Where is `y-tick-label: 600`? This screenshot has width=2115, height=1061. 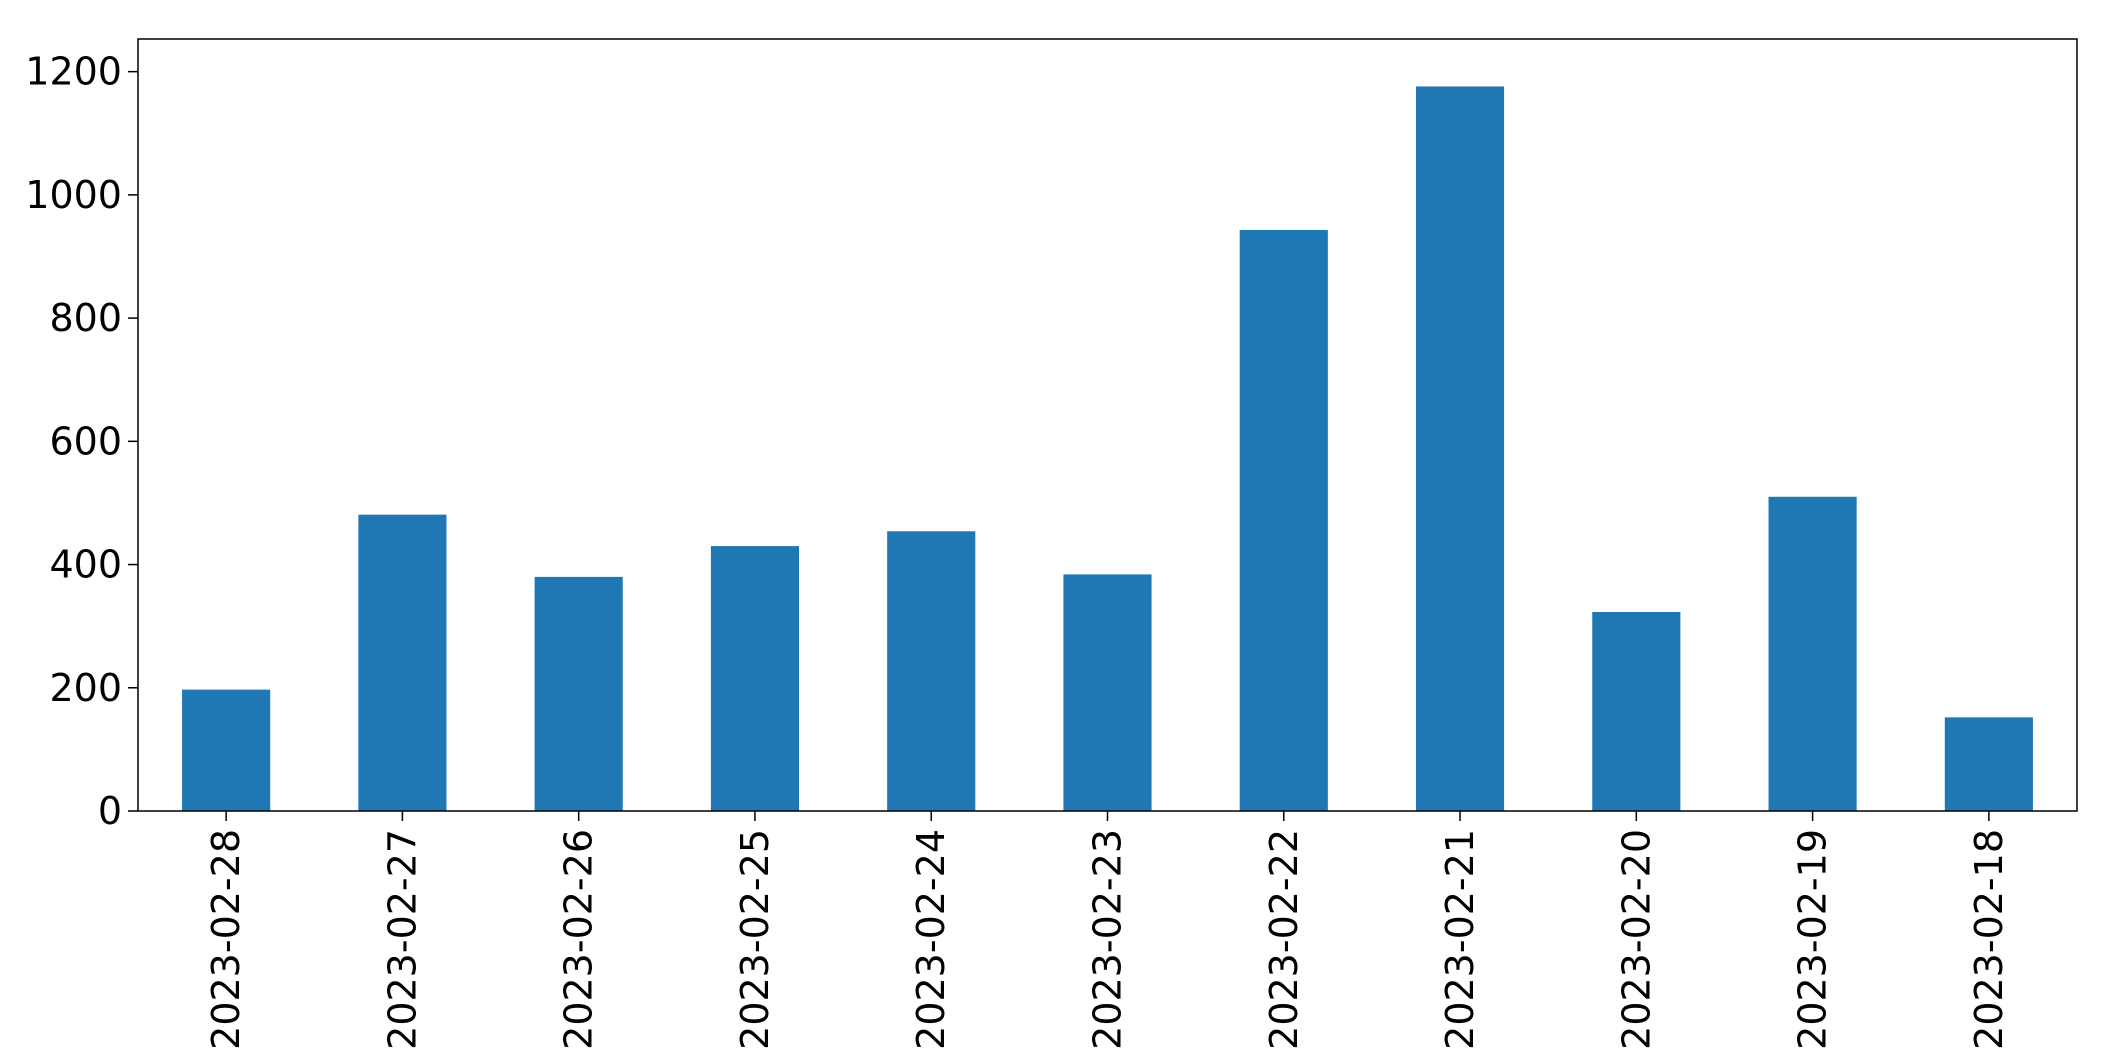 y-tick-label: 600 is located at coordinates (85, 441).